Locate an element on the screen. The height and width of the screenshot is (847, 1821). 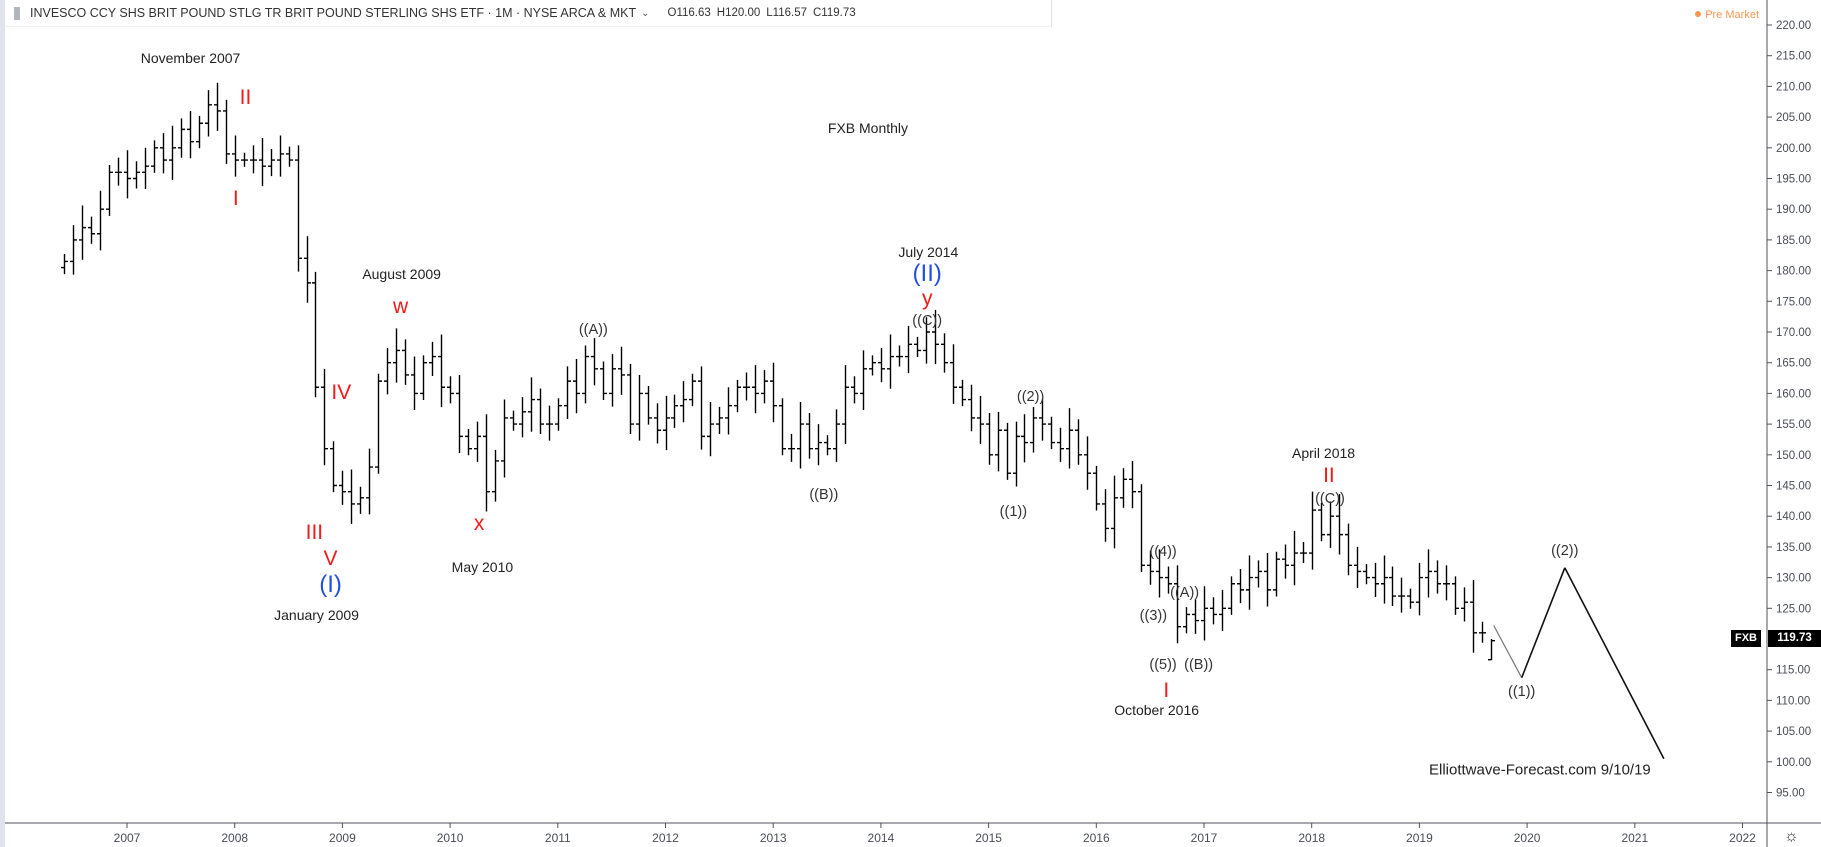
wave-label: ((1)) is located at coordinates (1013, 511).